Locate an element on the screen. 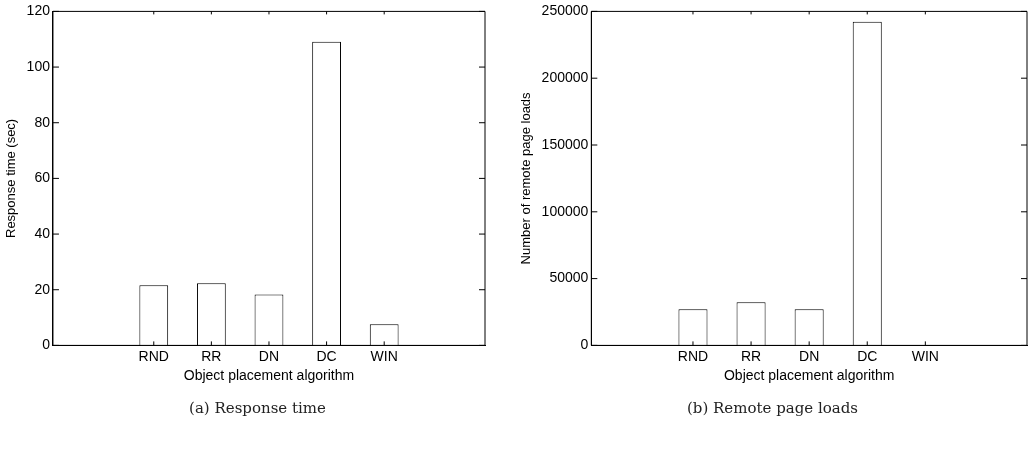 The width and height of the screenshot is (1031, 450). y-axis-title: Number of remote page loads is located at coordinates (526, 178).